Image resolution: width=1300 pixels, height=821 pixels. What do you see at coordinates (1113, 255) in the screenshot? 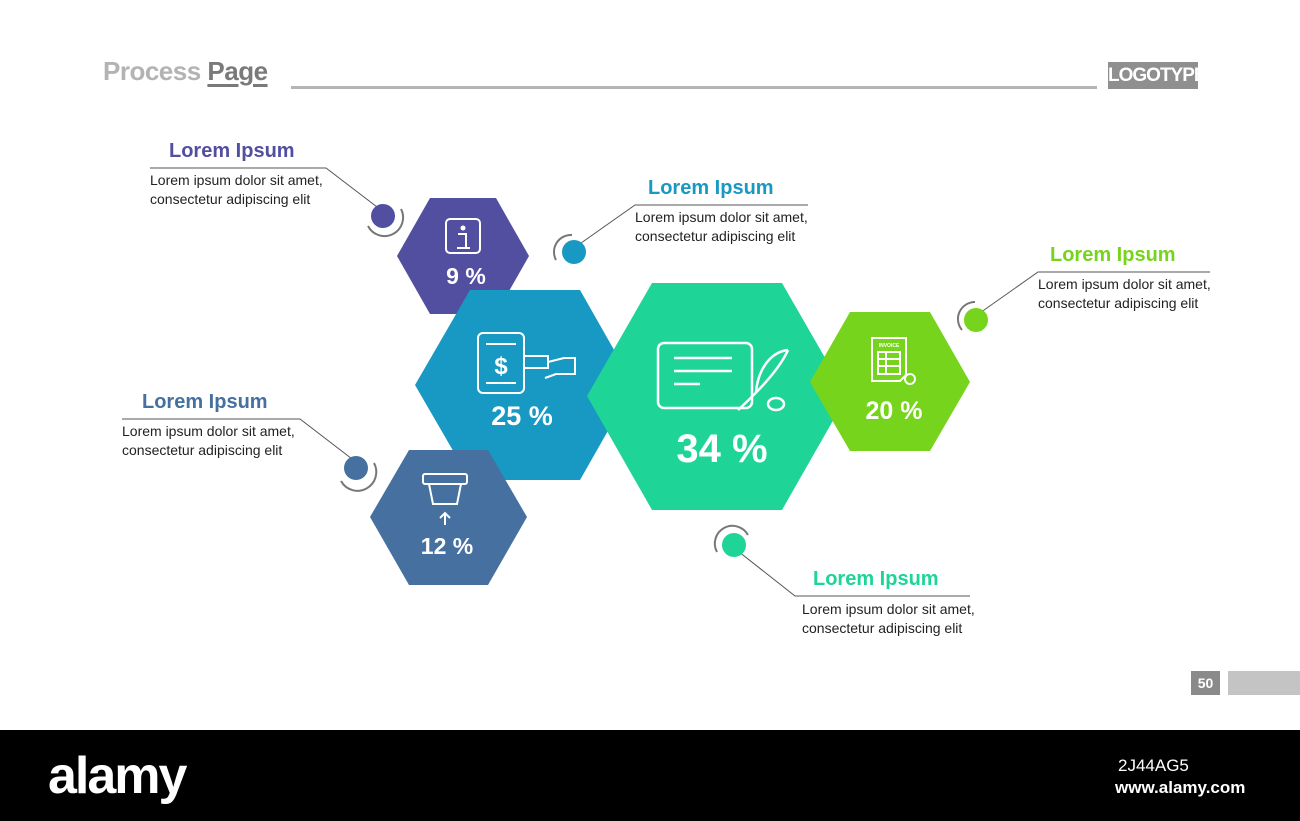
I see `callout-3-title: Lorem Ipsum` at bounding box center [1113, 255].